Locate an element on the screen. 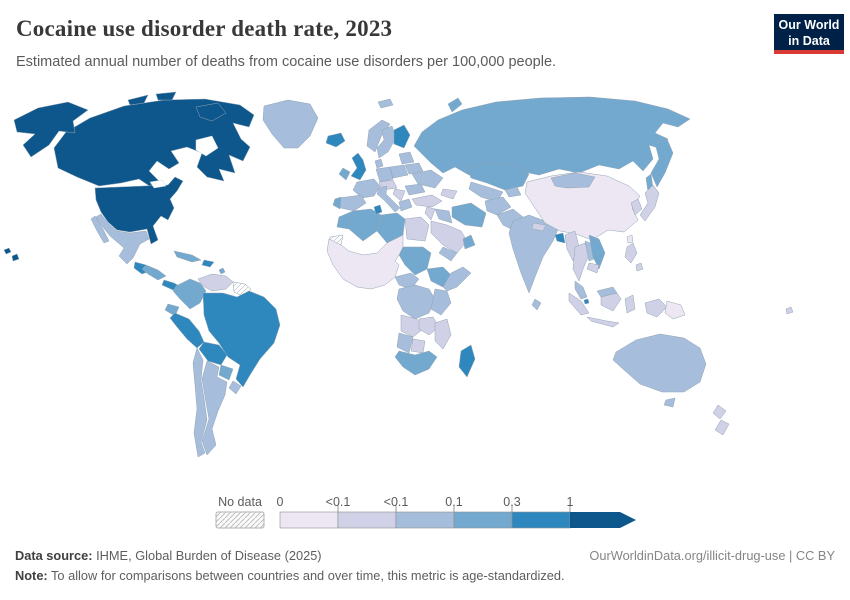 This screenshot has width=850, height=600. region-usa is located at coordinates (139, 210).